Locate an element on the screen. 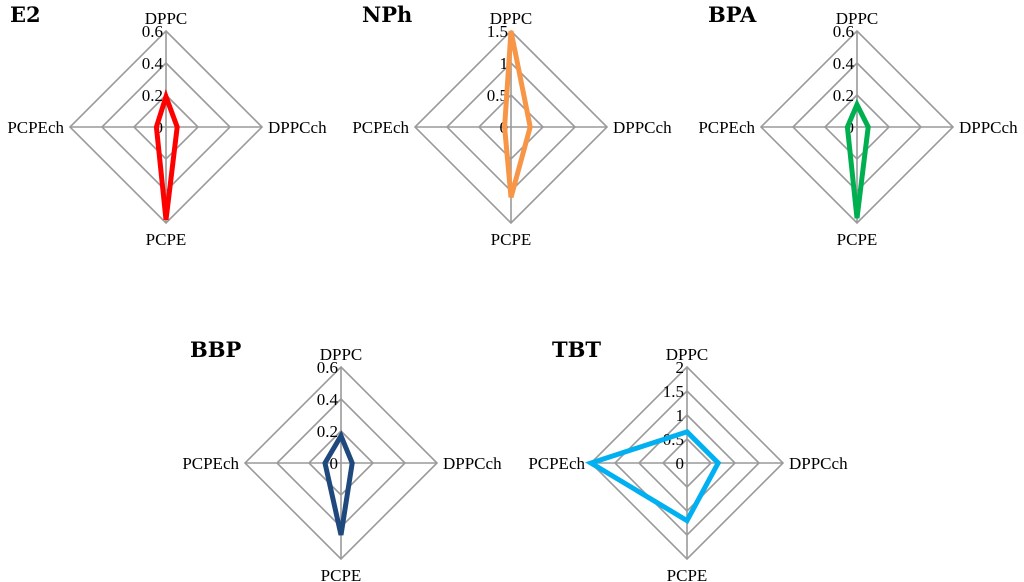 The height and width of the screenshot is (582, 1024). tick-label: 0.5 is located at coordinates (497, 95).